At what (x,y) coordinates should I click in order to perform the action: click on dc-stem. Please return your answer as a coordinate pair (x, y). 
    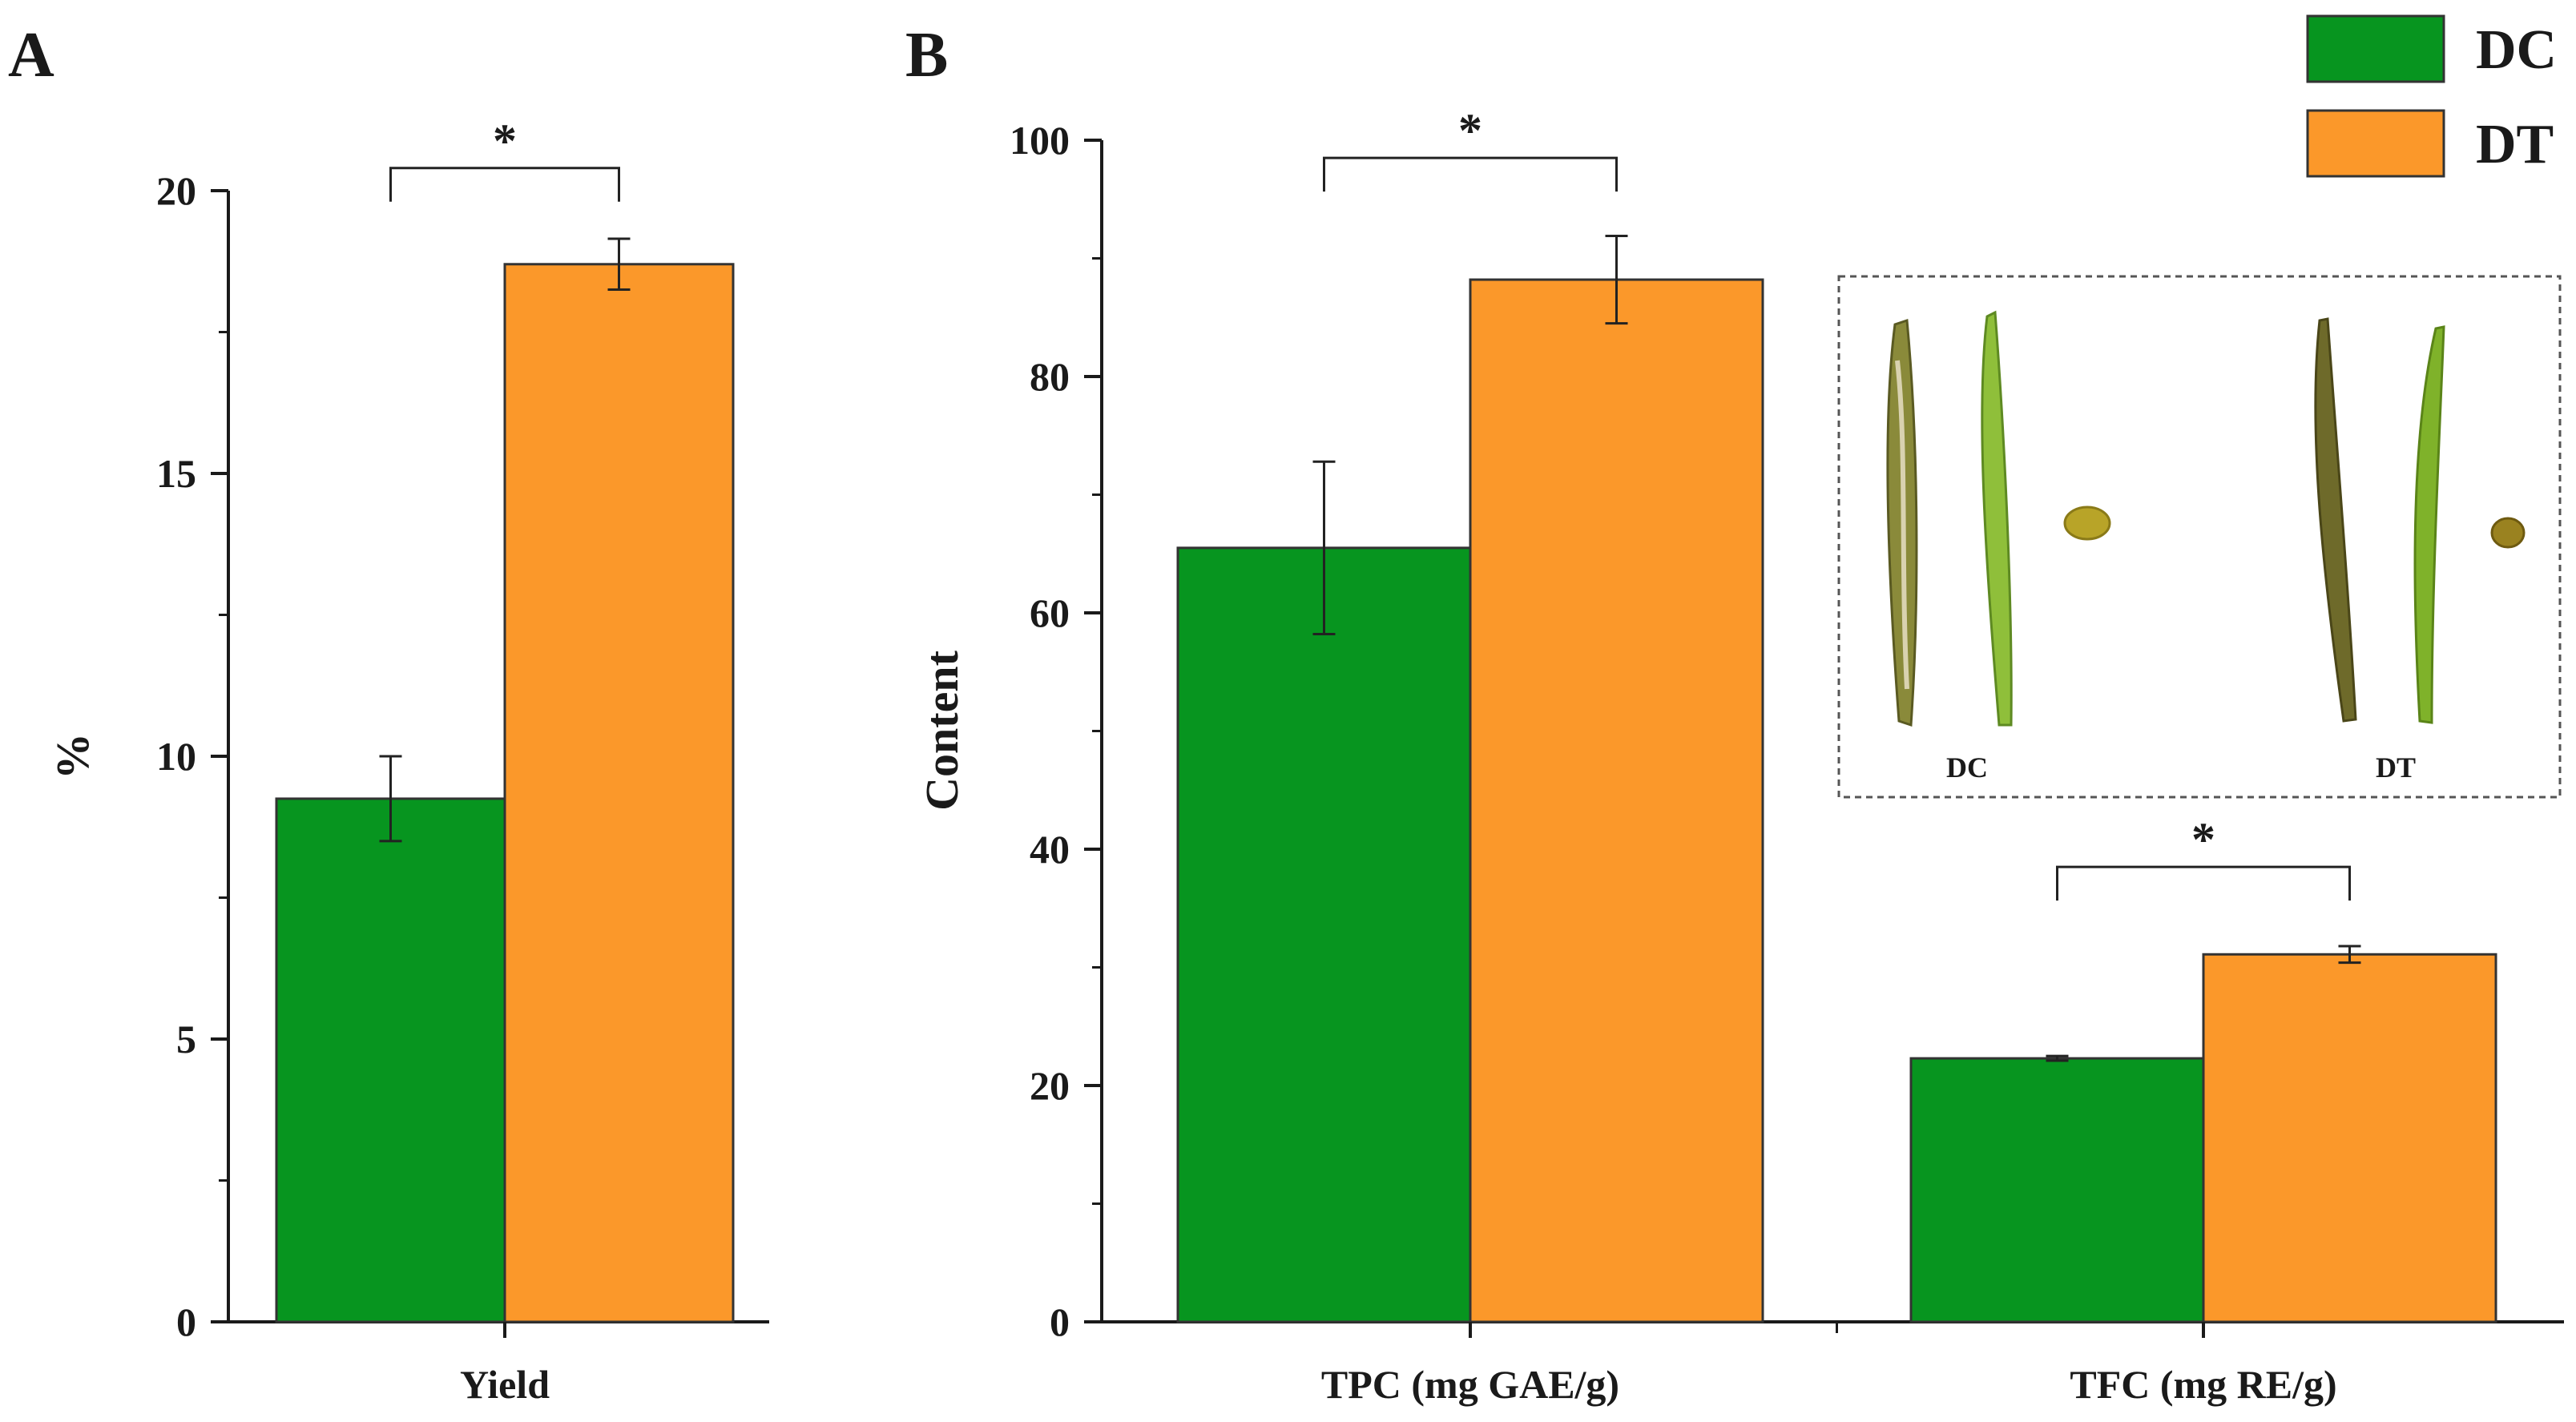
    Looking at the image, I should click on (1997, 518).